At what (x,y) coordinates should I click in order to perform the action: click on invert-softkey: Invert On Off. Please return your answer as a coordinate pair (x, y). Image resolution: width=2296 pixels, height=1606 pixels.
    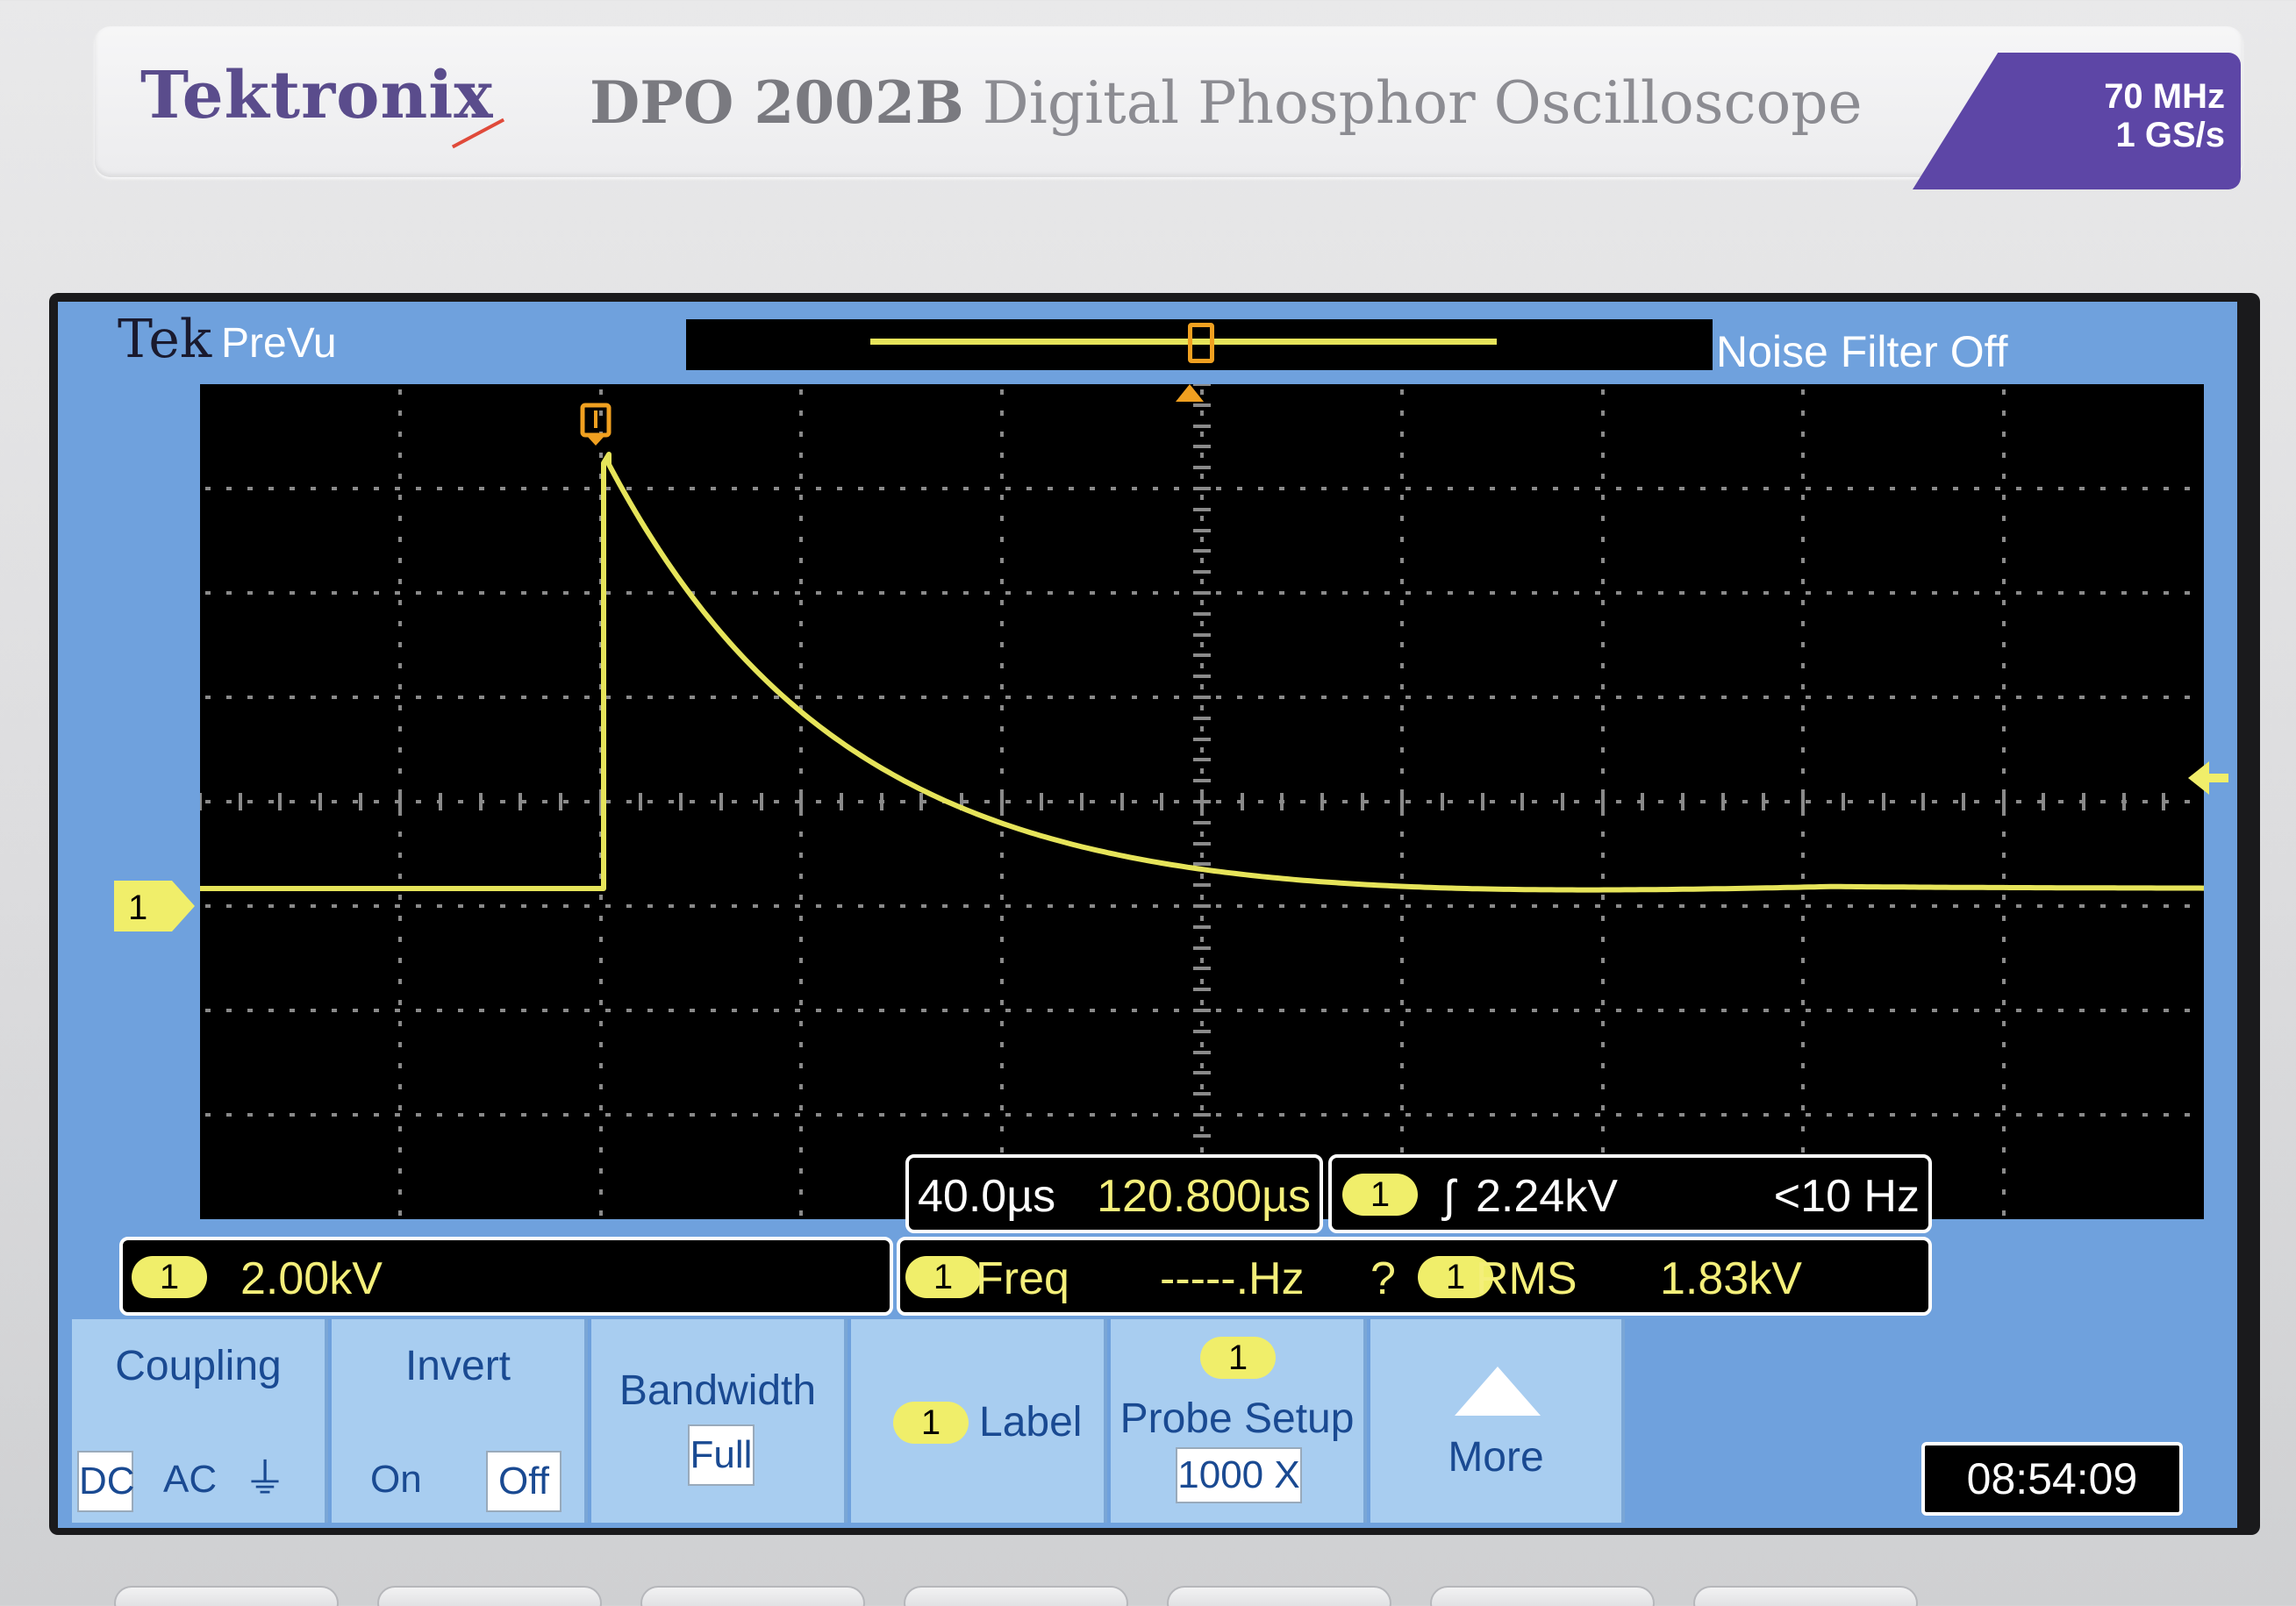
    Looking at the image, I should click on (460, 1421).